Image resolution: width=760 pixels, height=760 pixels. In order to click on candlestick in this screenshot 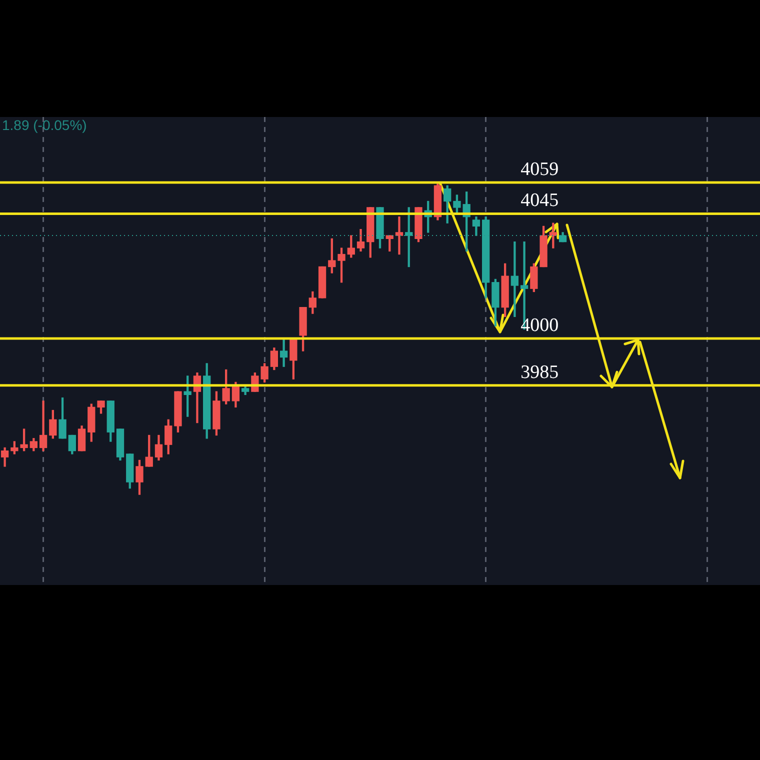, I will do `click(399, 235)`.